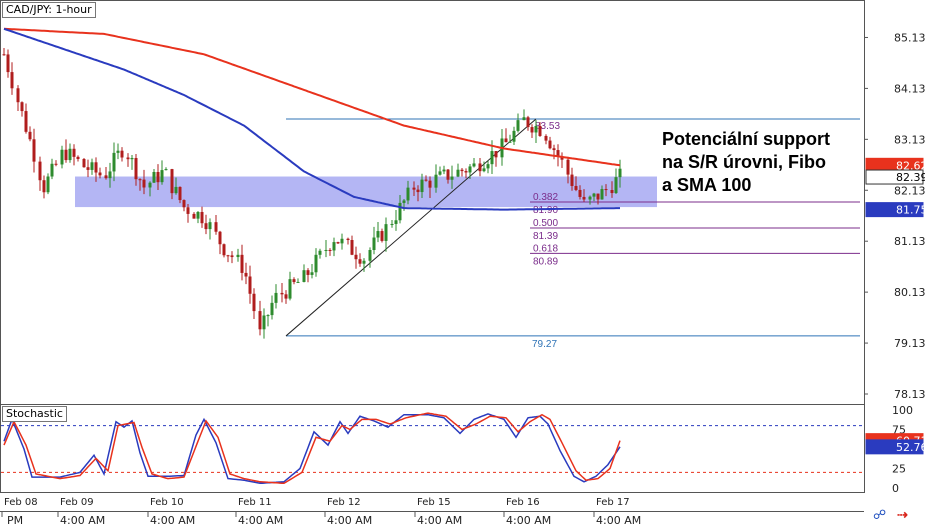  Describe the element at coordinates (880, 514) in the screenshot. I see `link-icon: ☍` at that location.